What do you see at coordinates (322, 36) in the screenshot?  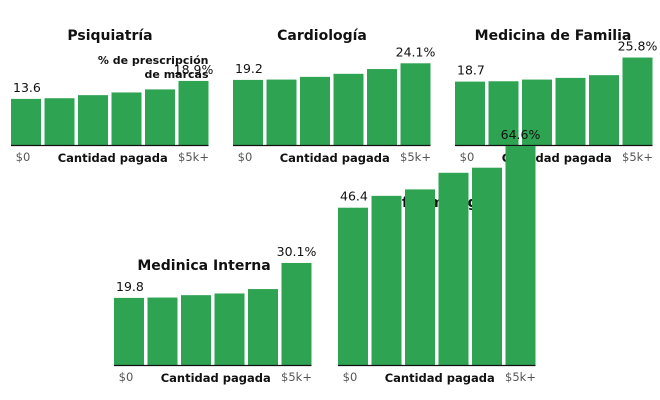 I see `panel-title: Cardiología` at bounding box center [322, 36].